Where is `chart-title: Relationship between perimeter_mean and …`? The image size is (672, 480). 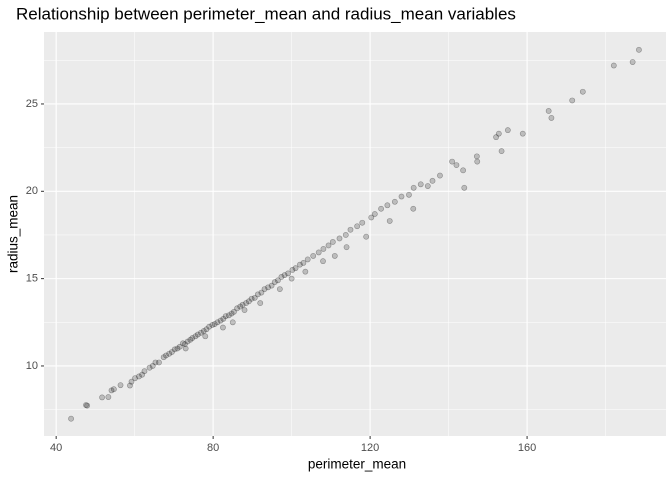
chart-title: Relationship between perimeter_mean and … is located at coordinates (266, 13).